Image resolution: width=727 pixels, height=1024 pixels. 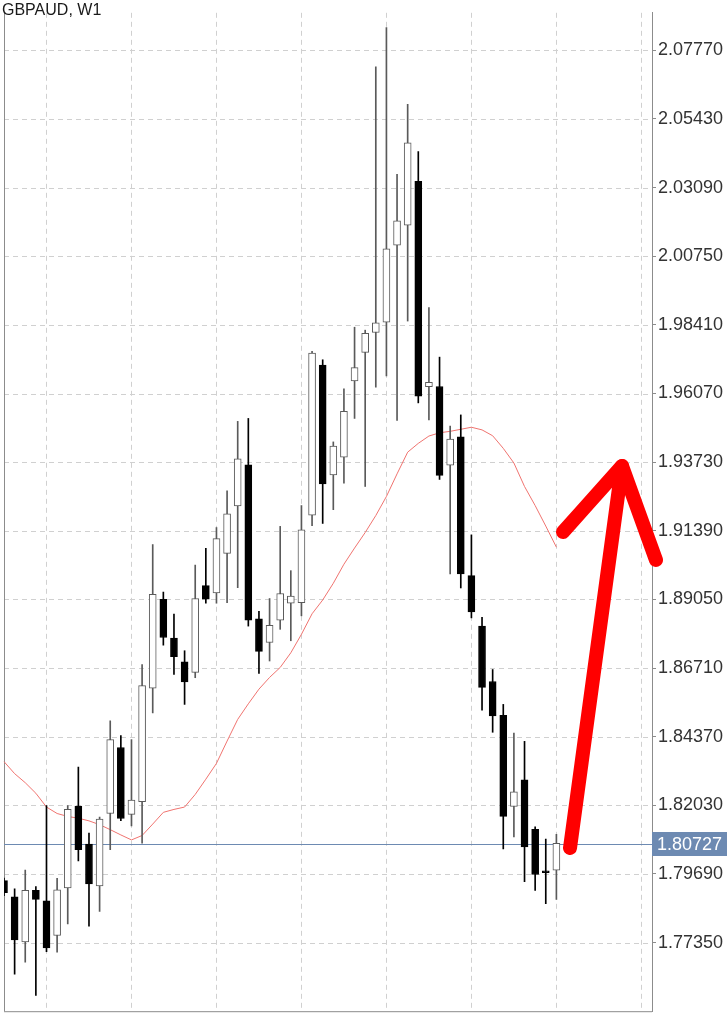 I want to click on y-tick-label: 1.84370, so click(x=691, y=735).